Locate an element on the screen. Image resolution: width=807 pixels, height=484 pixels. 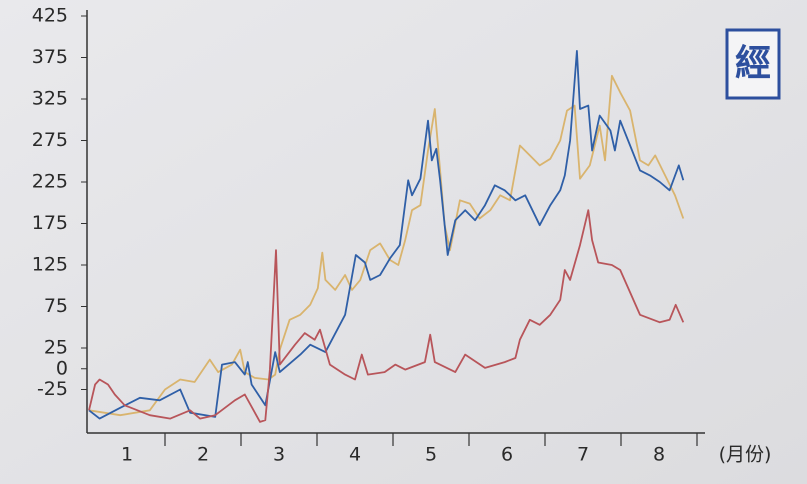
x-tick-label: 3 is located at coordinates (279, 455).